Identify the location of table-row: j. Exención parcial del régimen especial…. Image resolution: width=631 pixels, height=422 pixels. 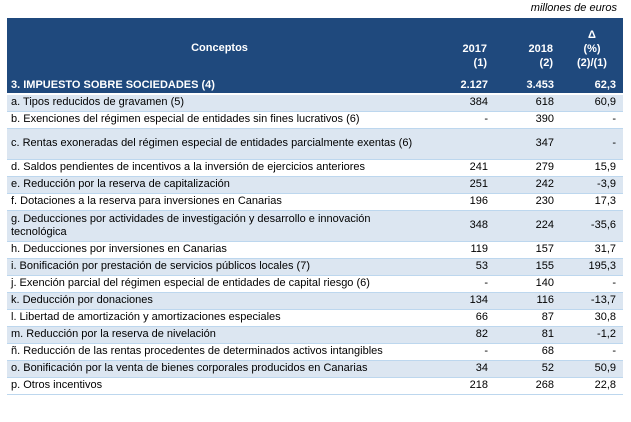
(315, 284).